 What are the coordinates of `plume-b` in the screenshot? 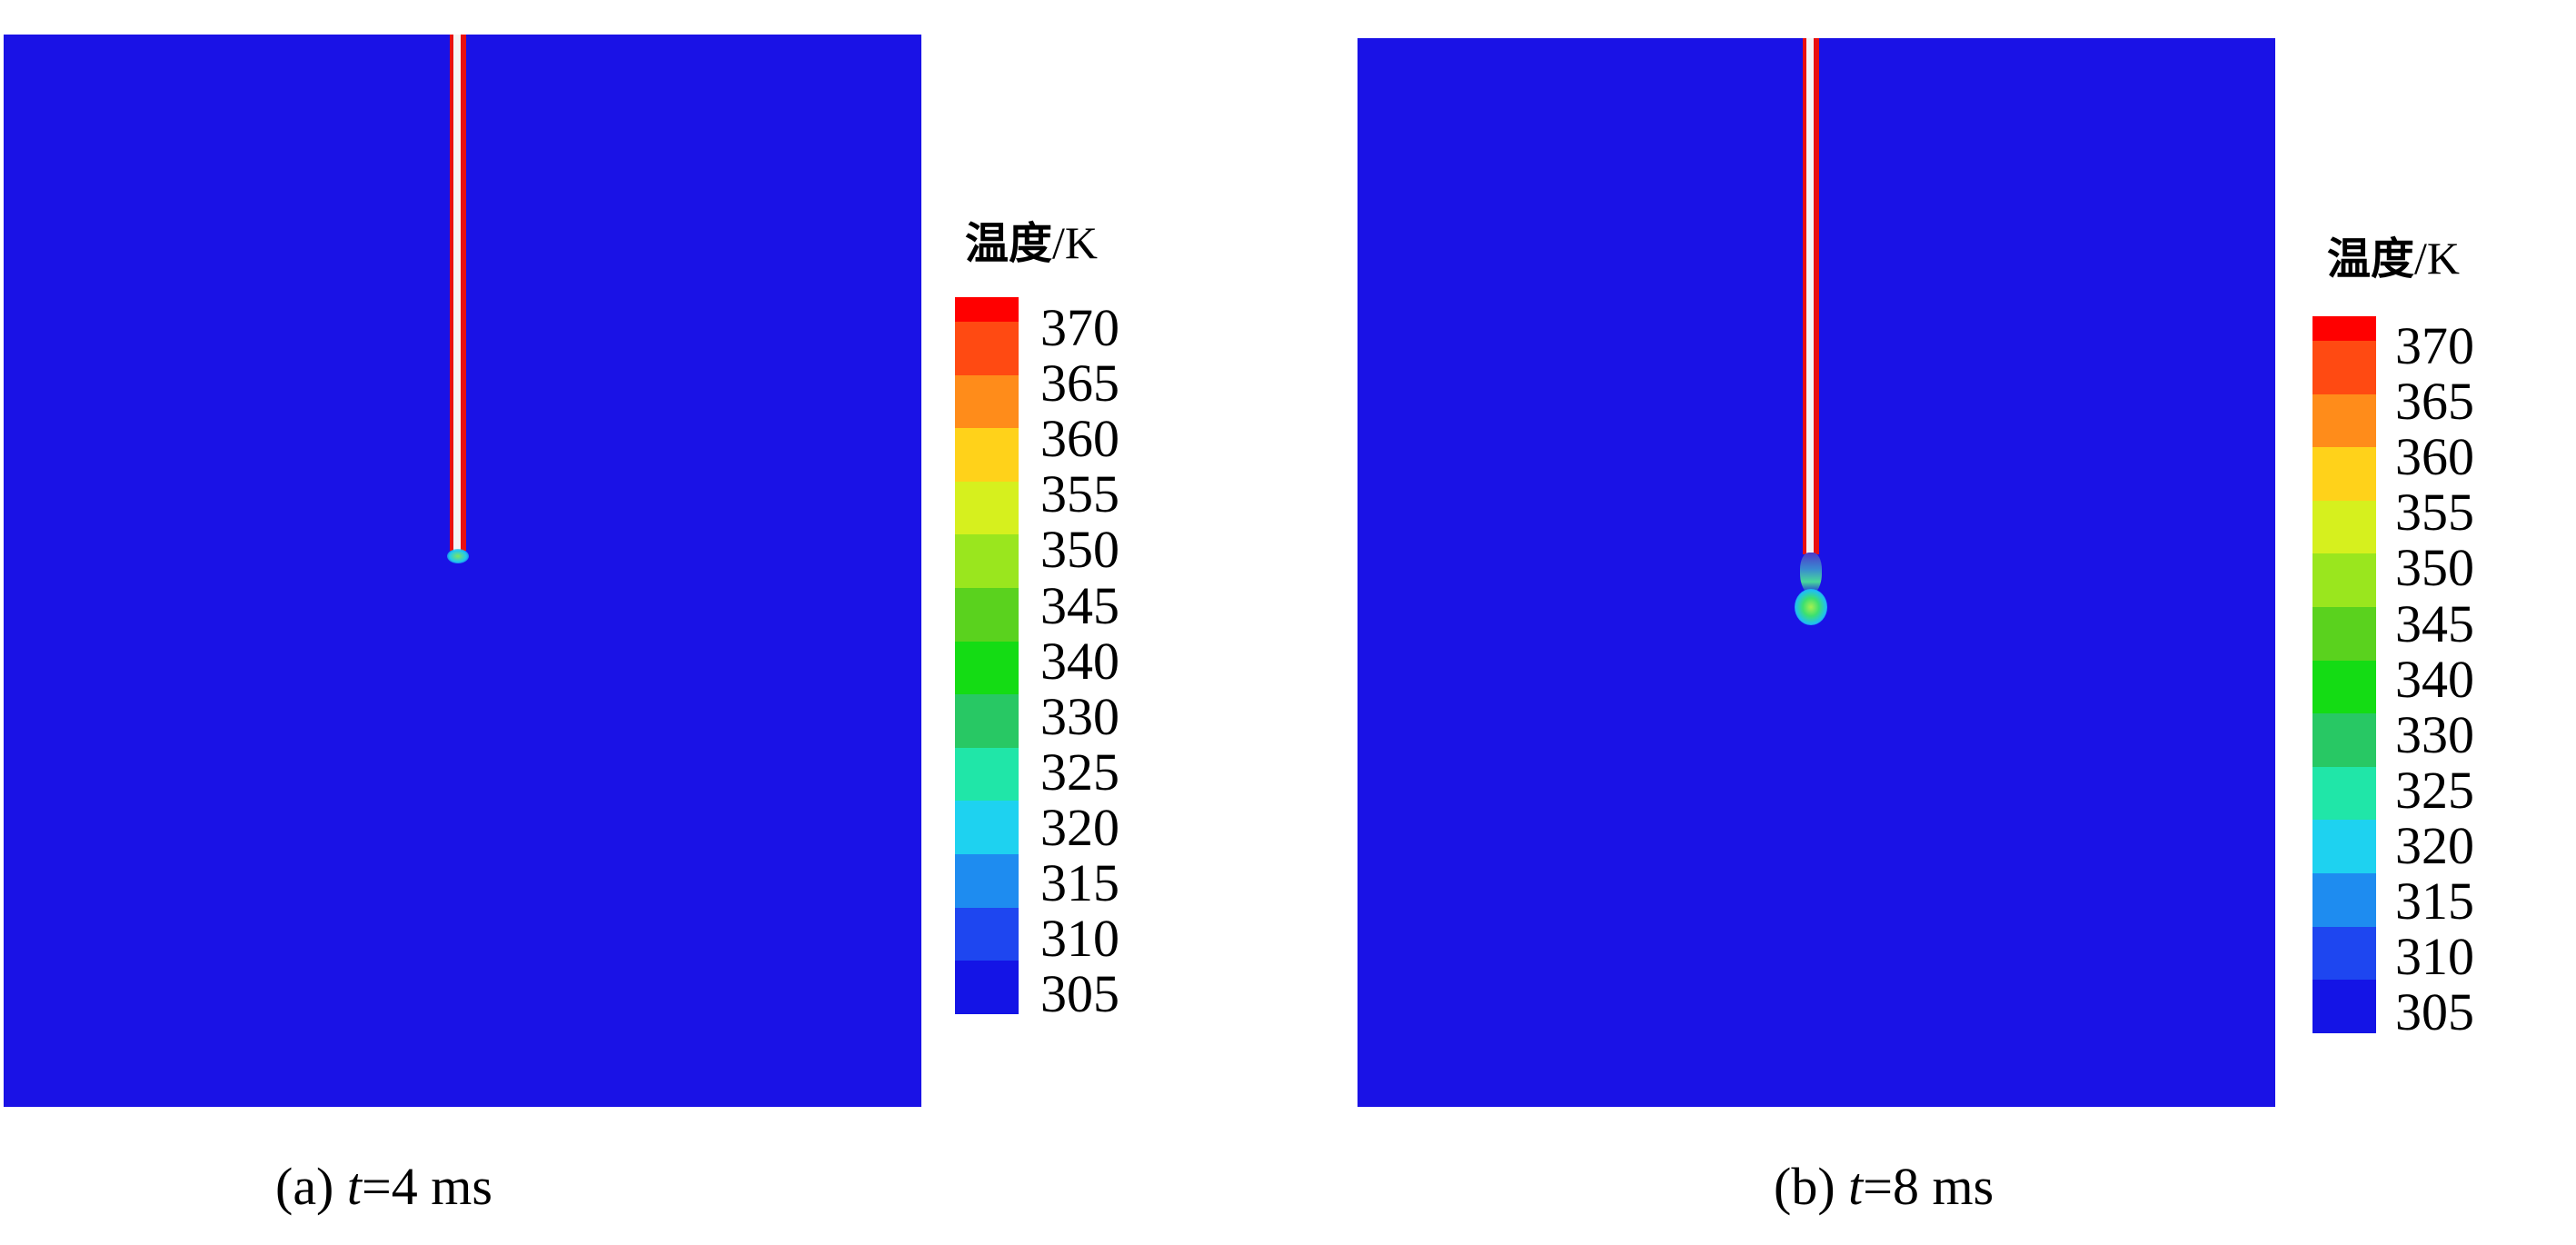 It's located at (1811, 573).